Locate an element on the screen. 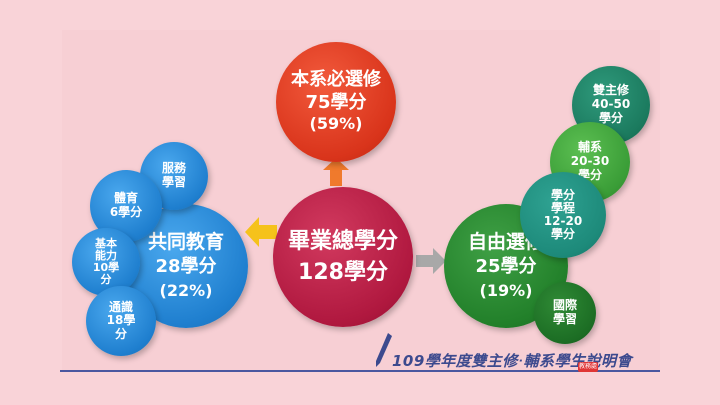  required-value: 75學分 is located at coordinates (336, 102).